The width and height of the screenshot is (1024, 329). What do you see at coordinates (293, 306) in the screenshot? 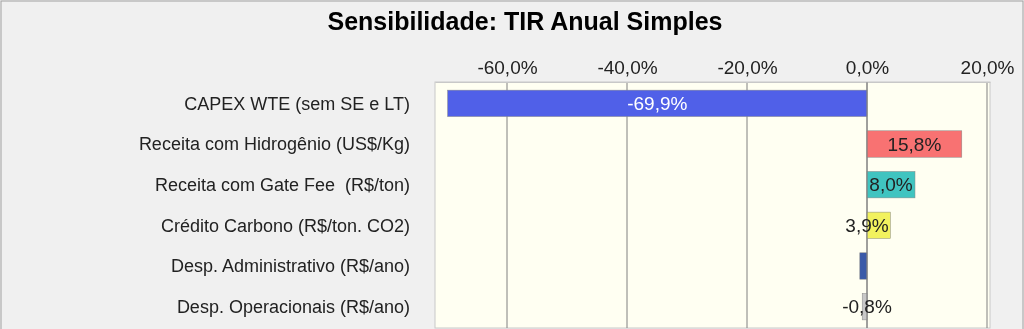
I see `y-tick-label: Desp. Operacionais (R$/ano)` at bounding box center [293, 306].